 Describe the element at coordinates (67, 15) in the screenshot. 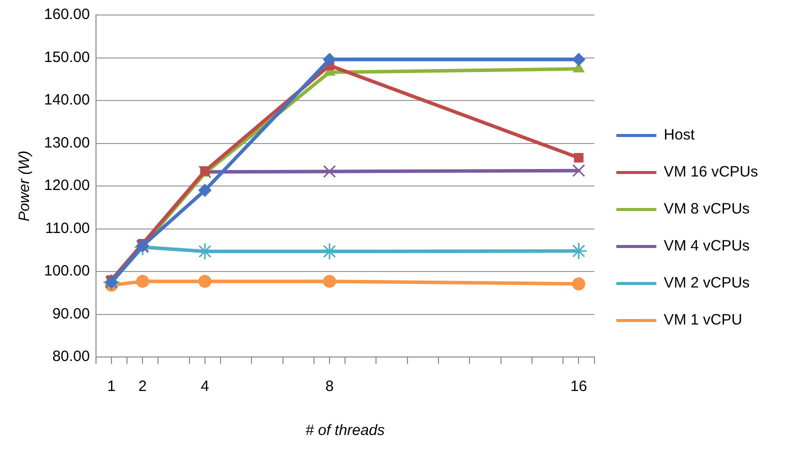

I see `y-tick-label: 160.00` at that location.